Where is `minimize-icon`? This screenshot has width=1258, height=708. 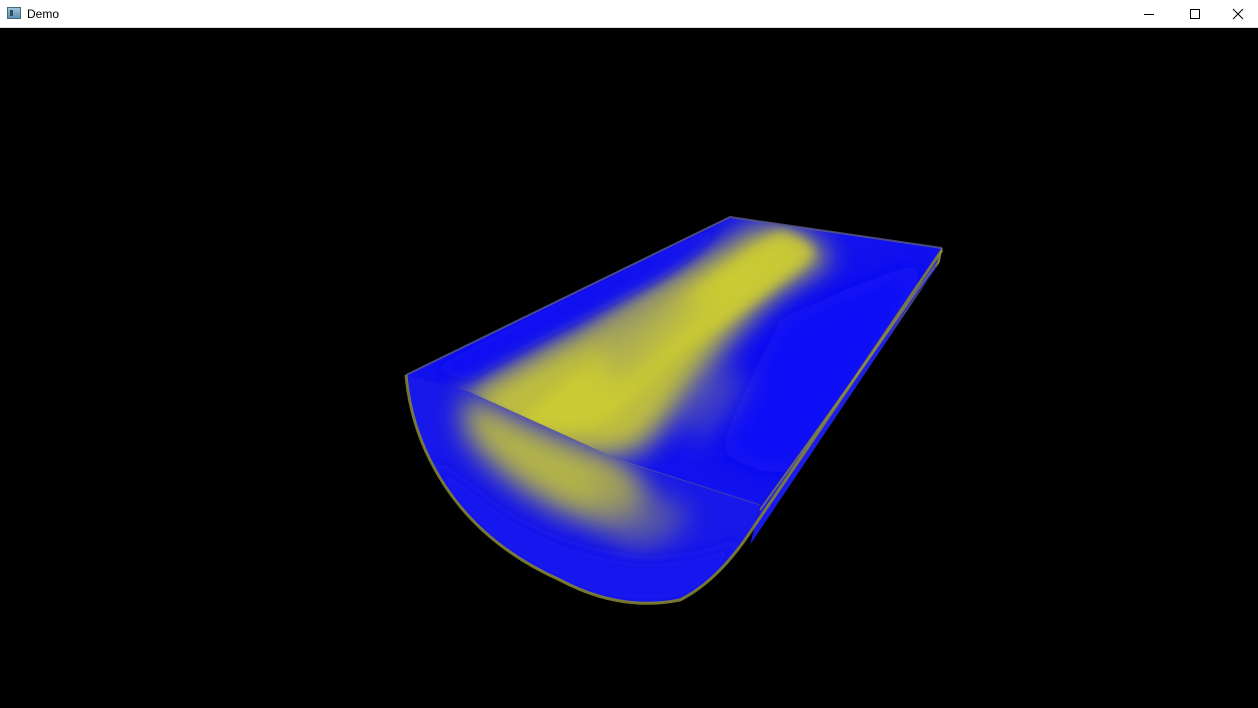
minimize-icon is located at coordinates (1149, 14).